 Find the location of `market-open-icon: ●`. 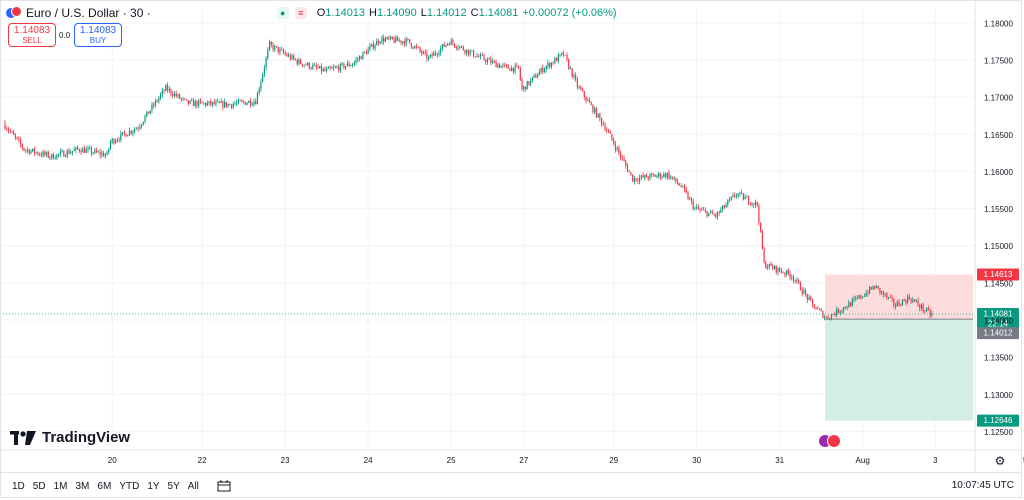

market-open-icon: ● is located at coordinates (282, 13).